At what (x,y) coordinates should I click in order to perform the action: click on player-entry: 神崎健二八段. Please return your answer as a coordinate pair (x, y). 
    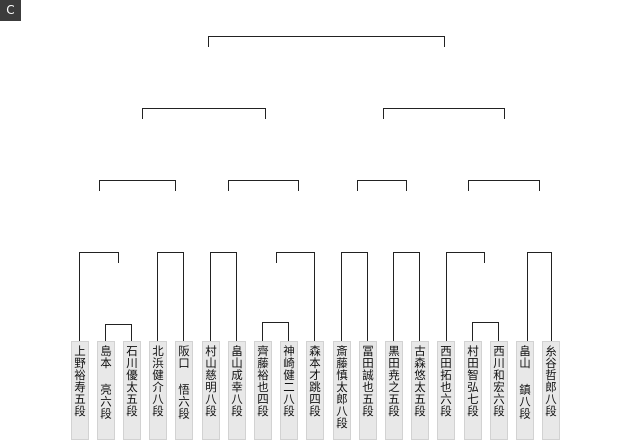
    Looking at the image, I should click on (289, 390).